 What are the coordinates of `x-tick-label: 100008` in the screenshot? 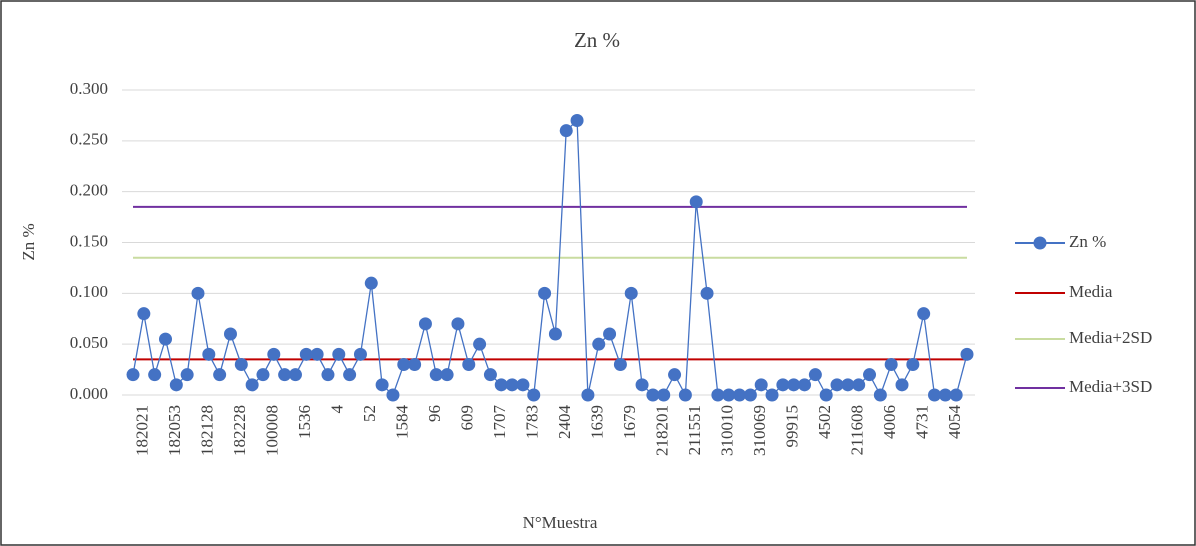 It's located at (272, 430).